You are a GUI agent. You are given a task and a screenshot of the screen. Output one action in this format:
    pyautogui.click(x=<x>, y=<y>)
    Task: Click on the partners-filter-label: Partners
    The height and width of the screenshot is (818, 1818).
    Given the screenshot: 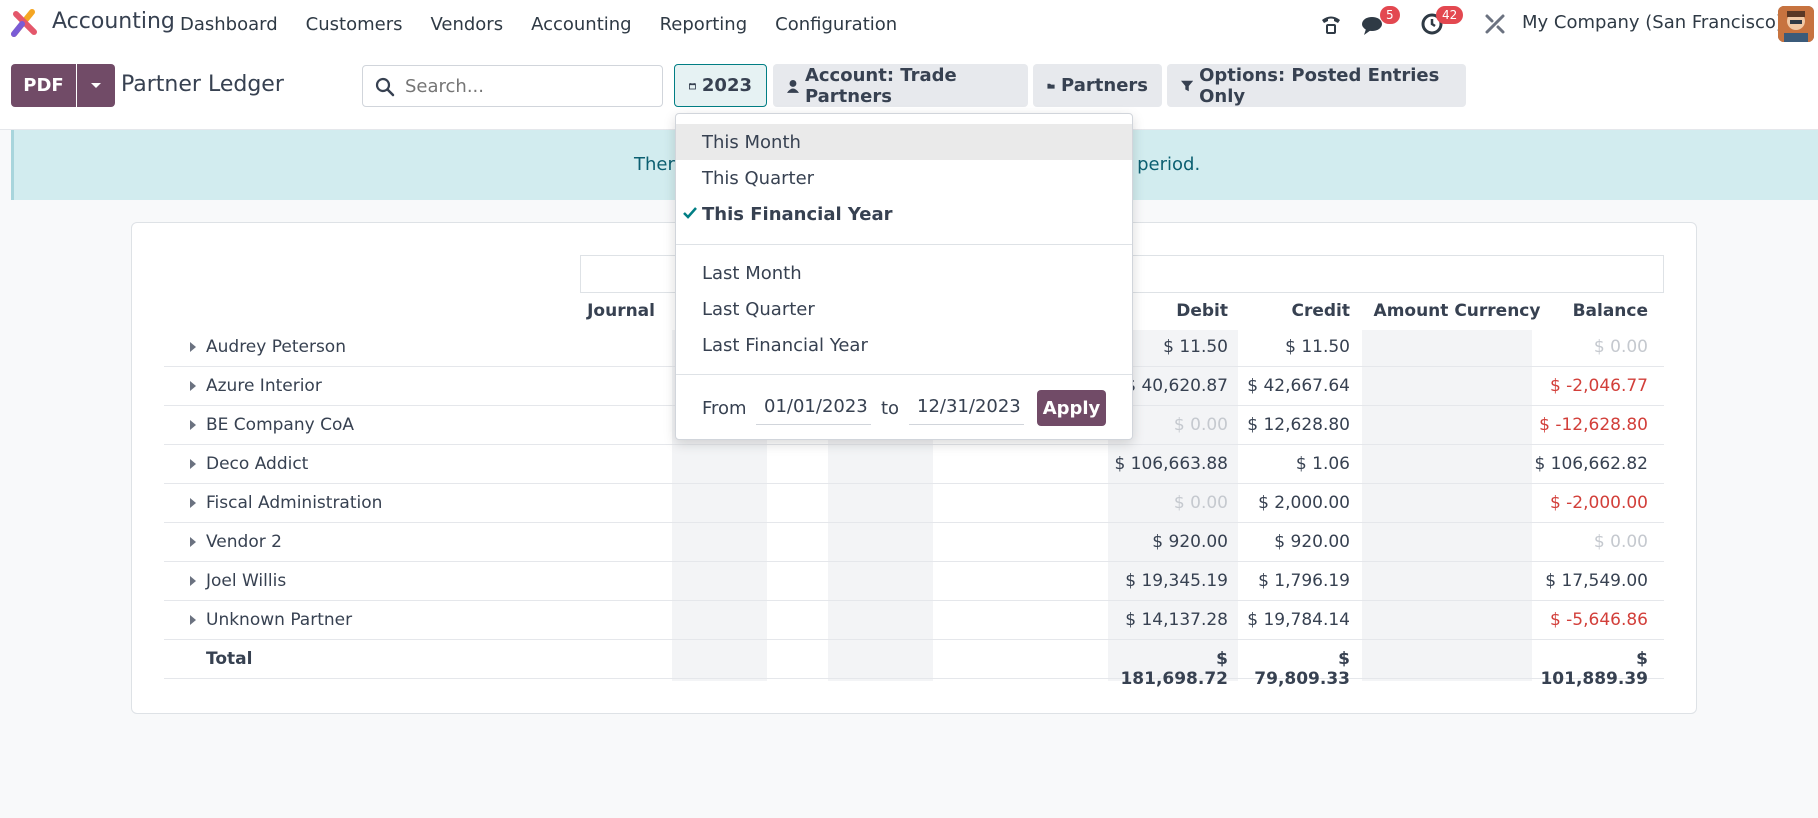 What is the action you would take?
    pyautogui.click(x=1104, y=85)
    